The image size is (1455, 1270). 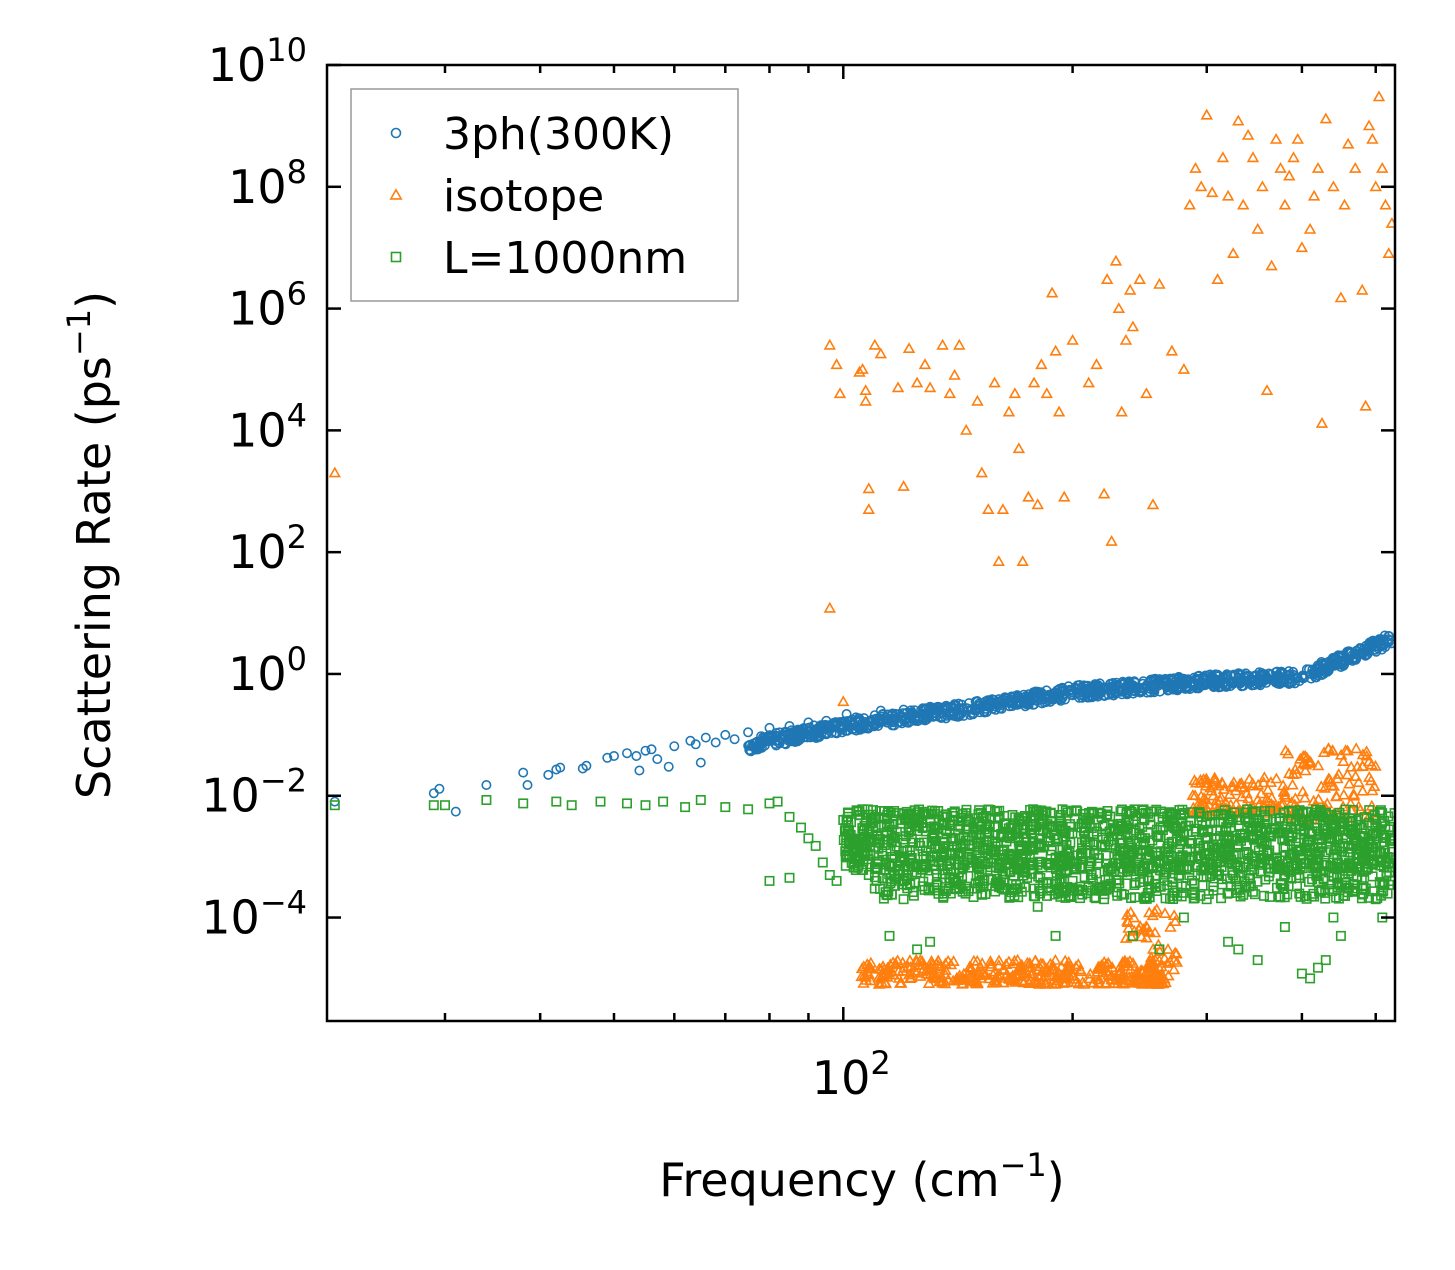 I want to click on y-tick-label: 10⁻⁴, so click(x=254, y=914).